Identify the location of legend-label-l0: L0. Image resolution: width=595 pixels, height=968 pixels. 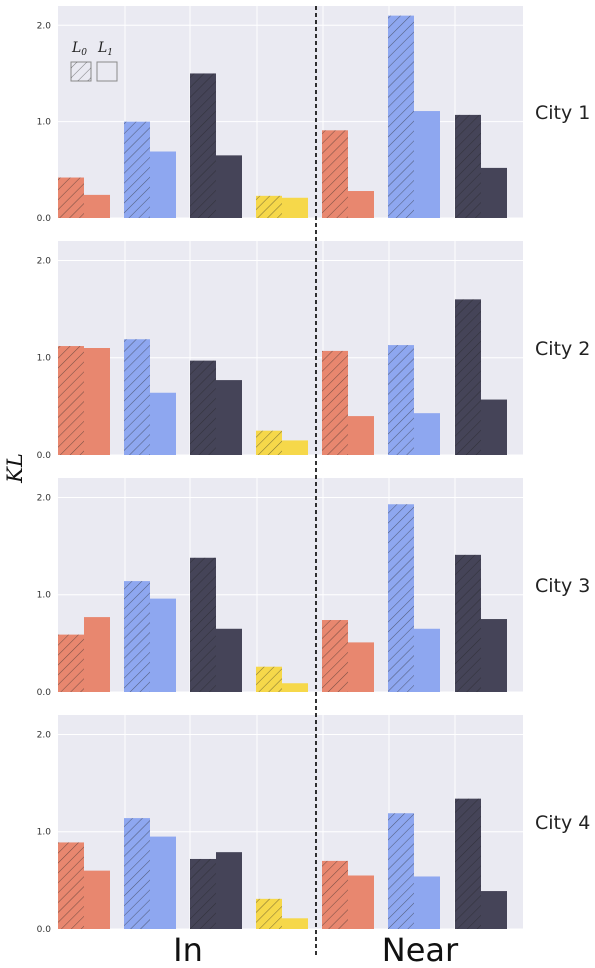
(79, 49).